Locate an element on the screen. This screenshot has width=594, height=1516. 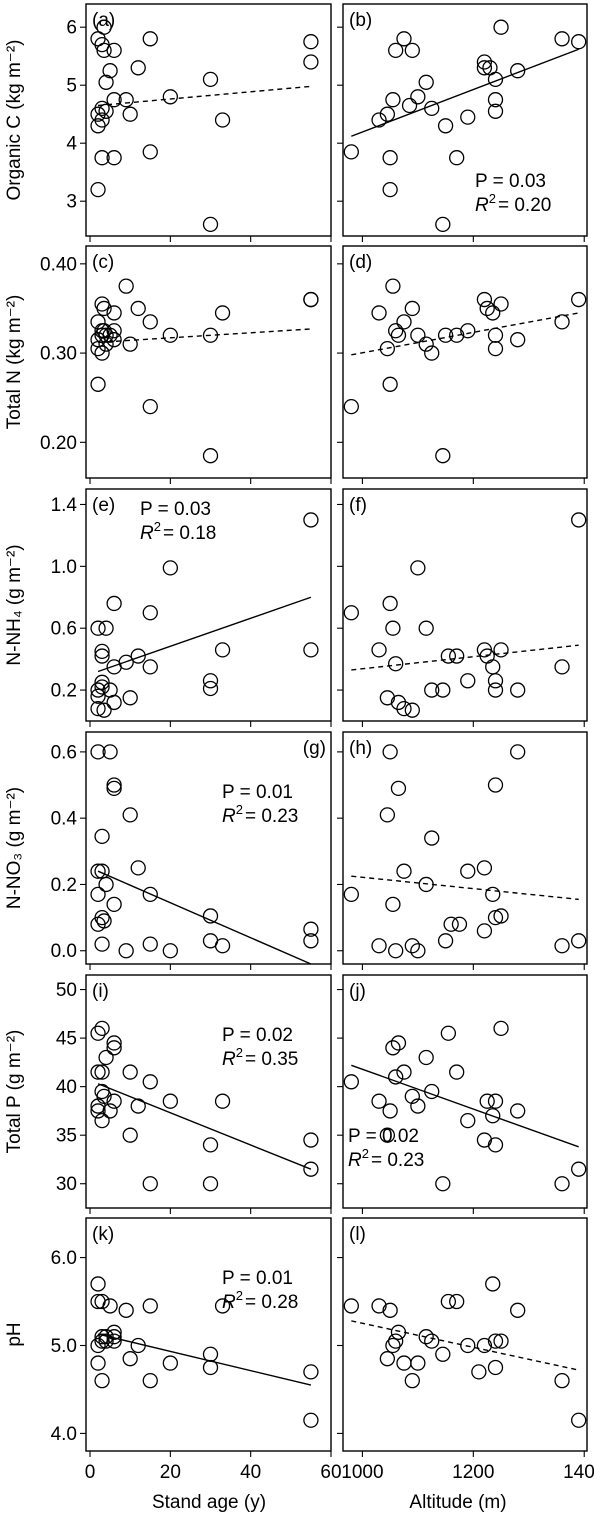
panel-tag-h: (h) is located at coordinates (360, 748).